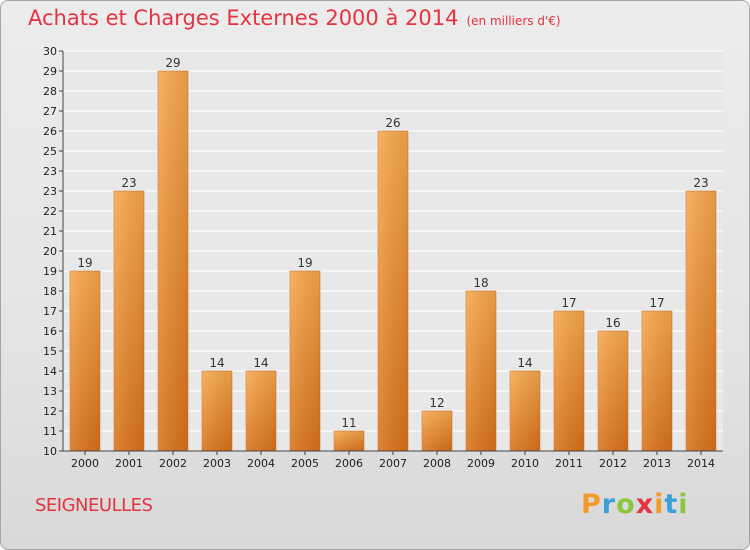 The height and width of the screenshot is (550, 750). I want to click on bar-shade-2009, so click(481, 371).